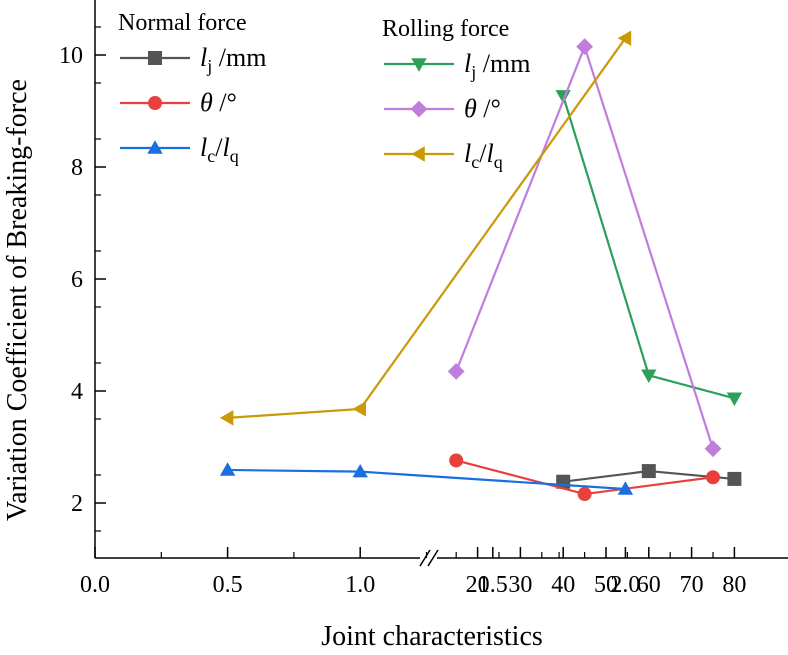  What do you see at coordinates (625, 585) in the screenshot?
I see `x-tick-label: 2.0` at bounding box center [625, 585].